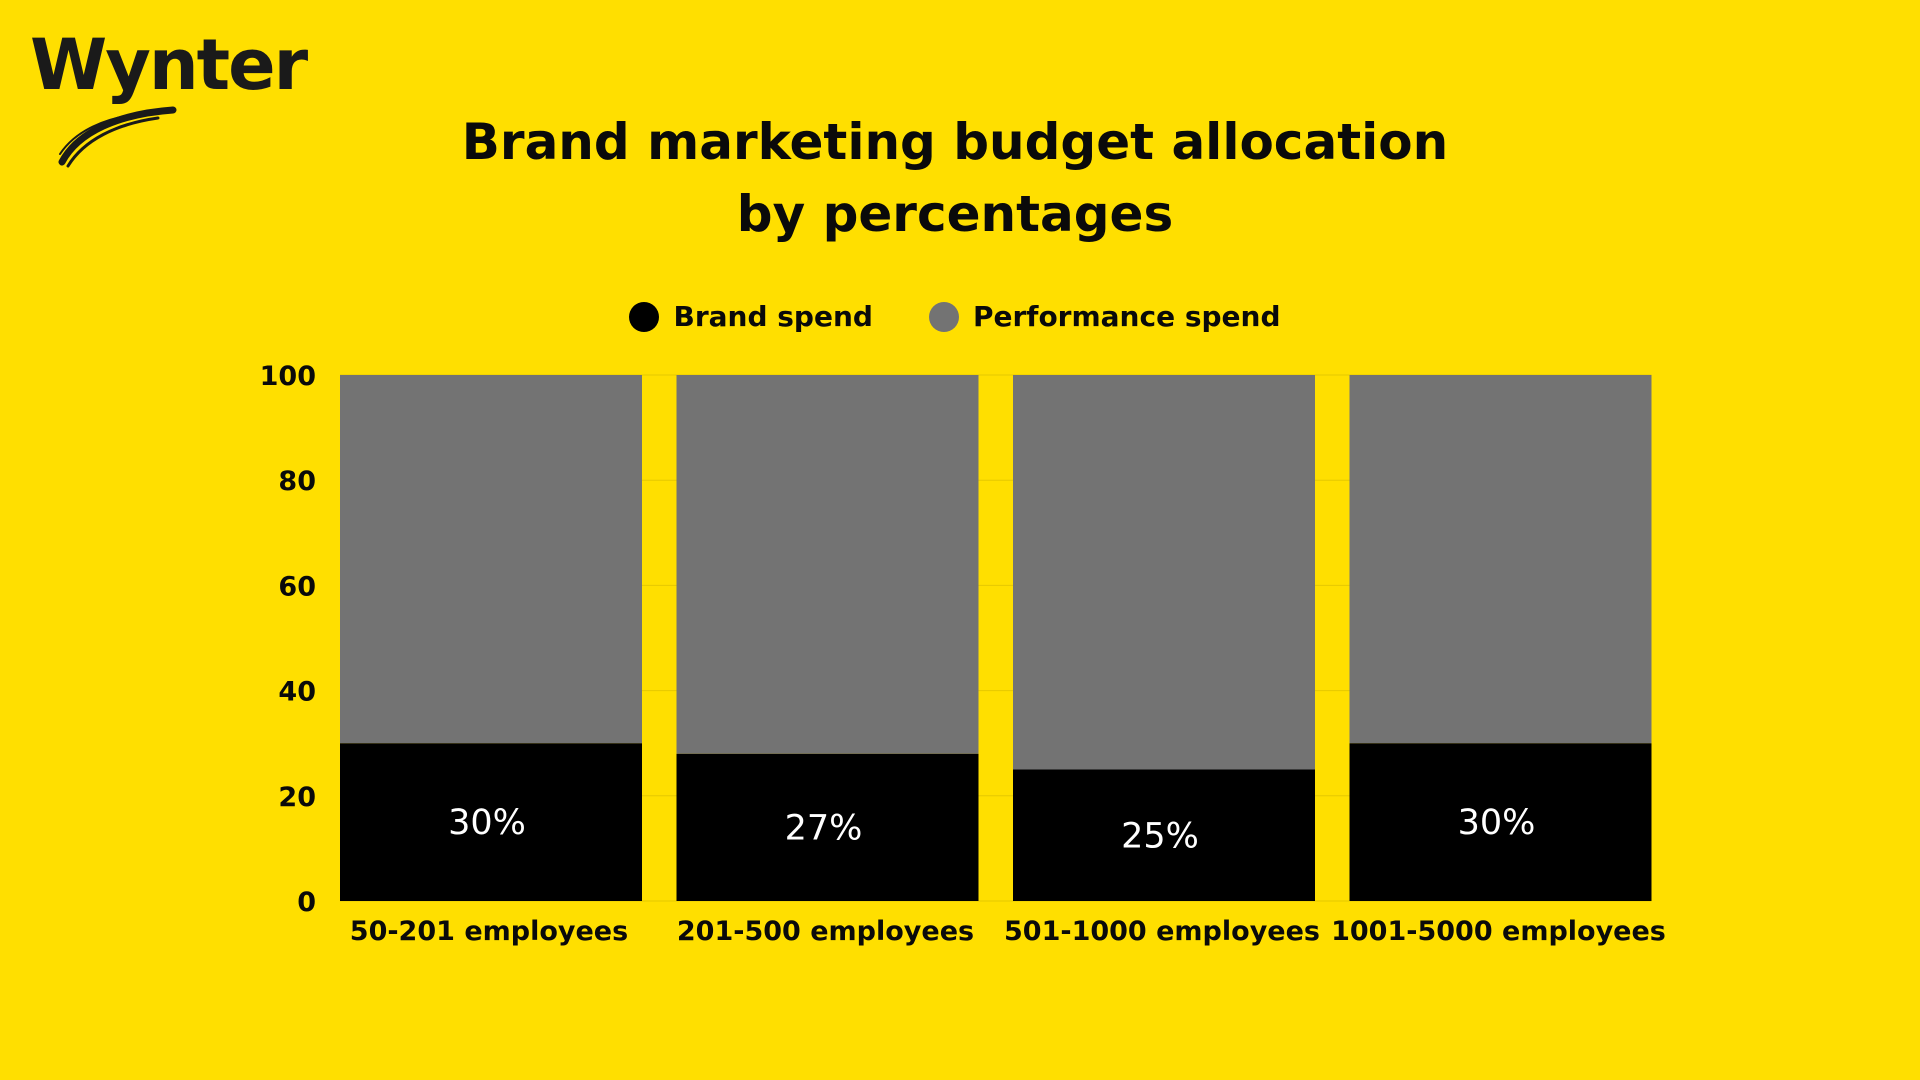 Image resolution: width=1920 pixels, height=1080 pixels. What do you see at coordinates (297, 481) in the screenshot?
I see `y-tick-label: 80` at bounding box center [297, 481].